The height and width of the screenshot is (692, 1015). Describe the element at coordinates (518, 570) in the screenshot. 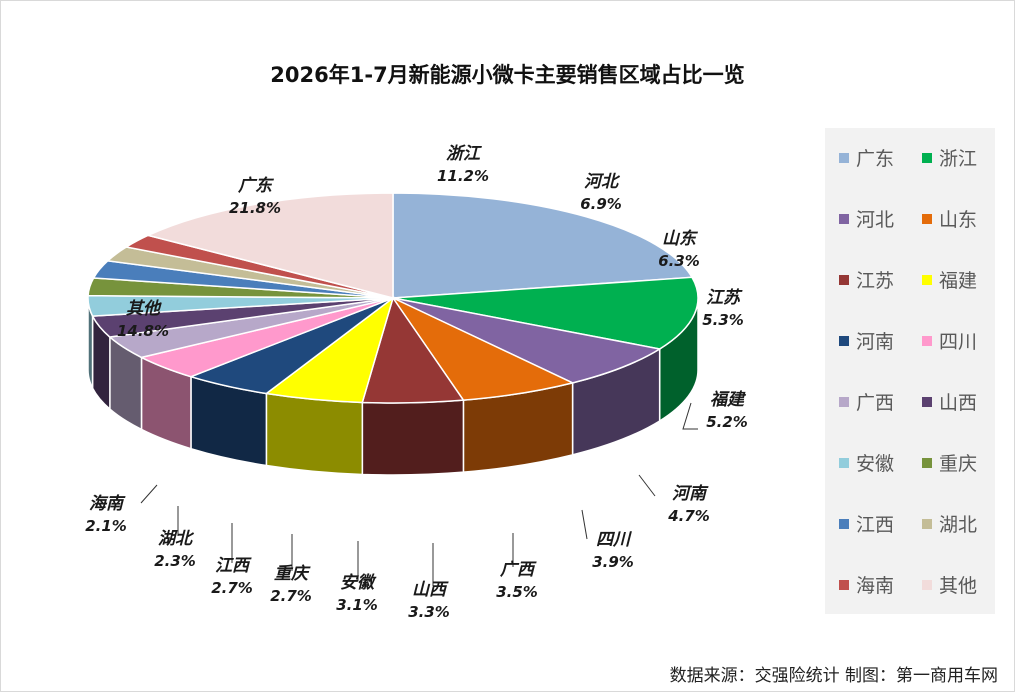

I see `label-name-广西: 广西` at that location.